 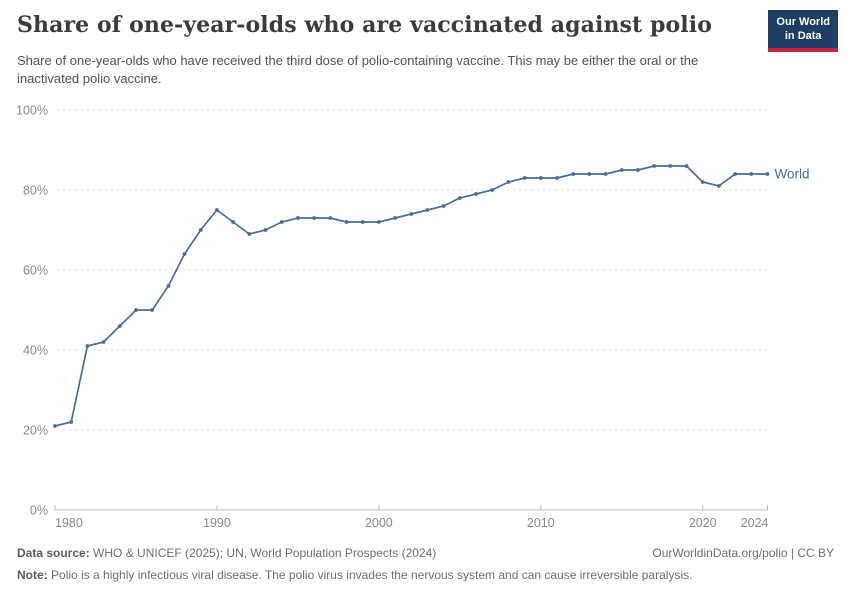 I want to click on owid-logo: Our World in Data, so click(x=803, y=31).